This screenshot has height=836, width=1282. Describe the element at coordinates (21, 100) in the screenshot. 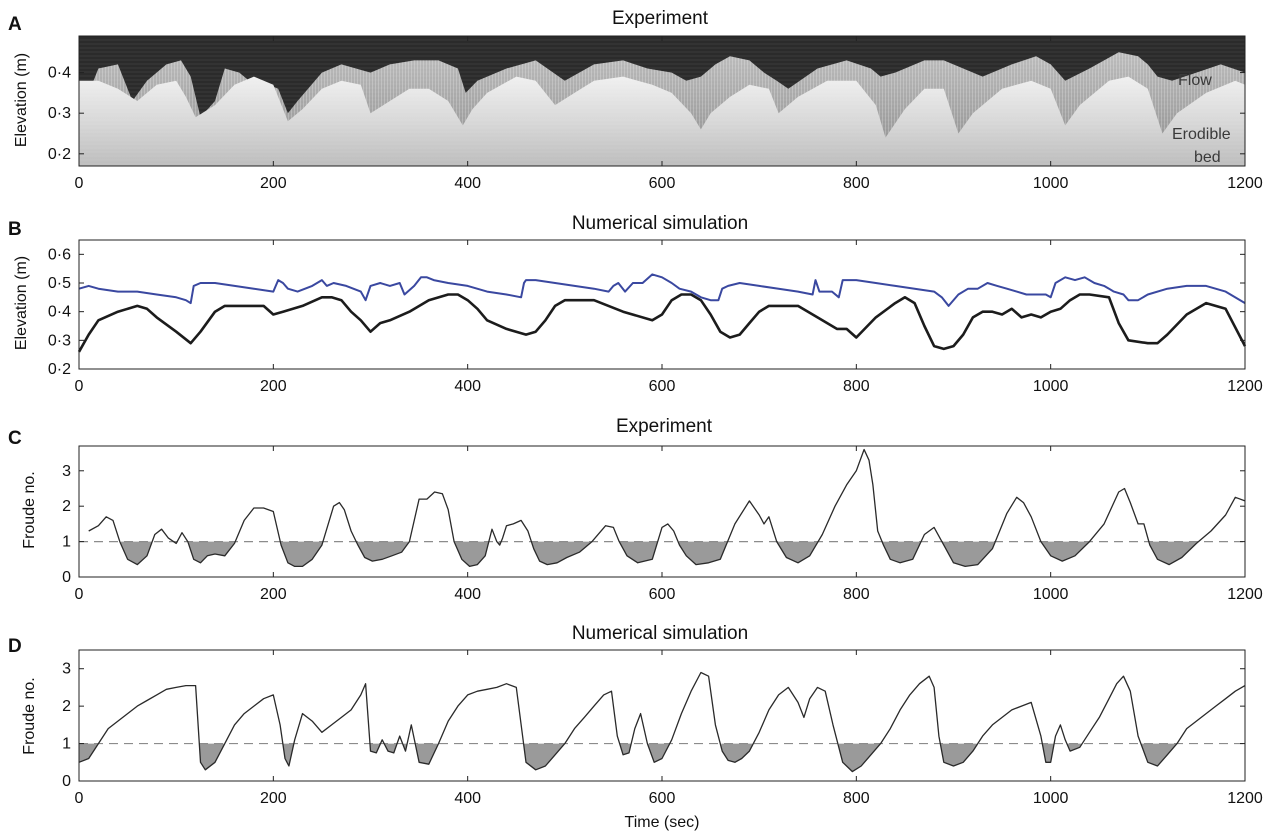

I see `panel-a-ylabel: Elevation (m)` at that location.